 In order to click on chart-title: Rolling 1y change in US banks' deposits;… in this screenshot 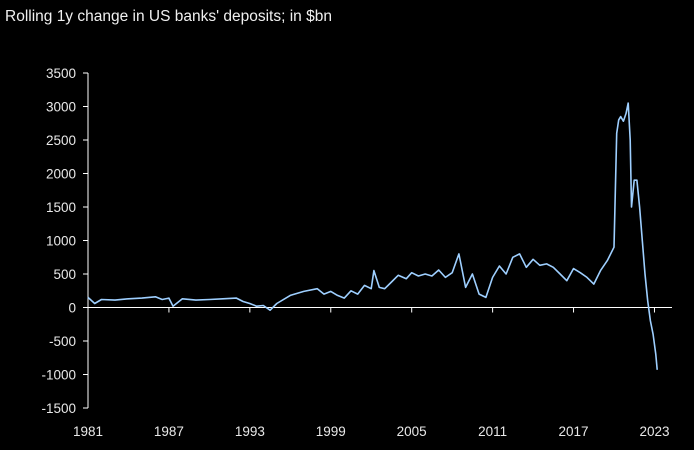, I will do `click(168, 16)`.